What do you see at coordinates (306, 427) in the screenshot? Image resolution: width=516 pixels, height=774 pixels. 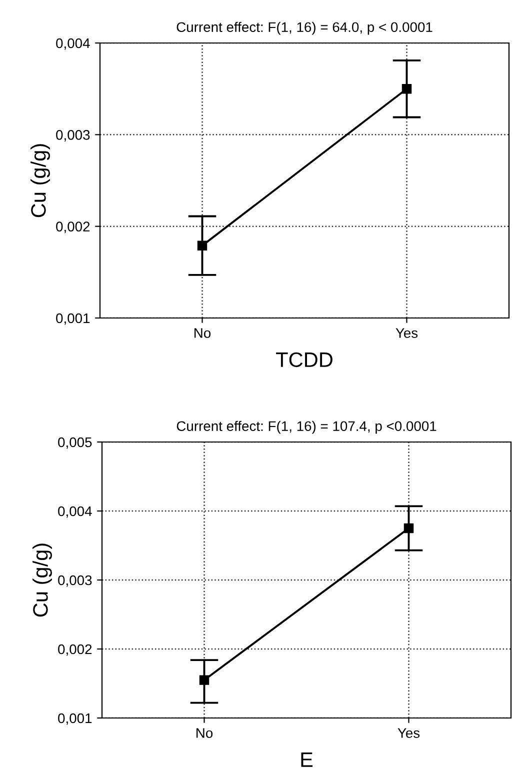 I see `chart-title: Current effect: F(1, 16) = 107.4, p <0.0001` at bounding box center [306, 427].